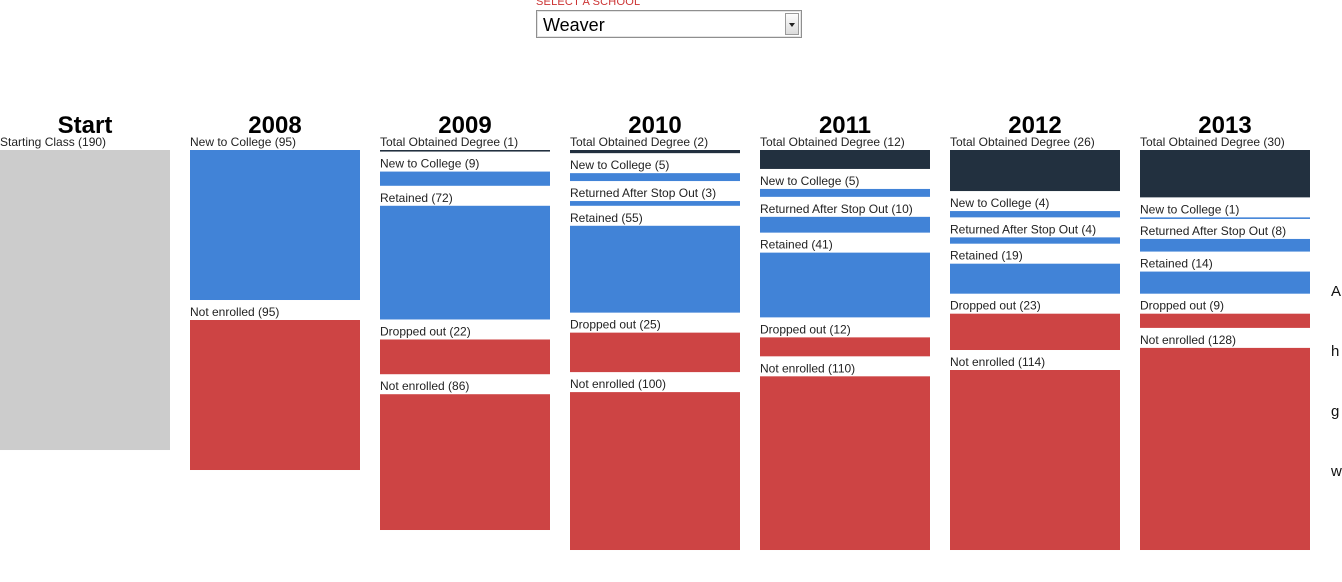 Image resolution: width=1342 pixels, height=582 pixels. I want to click on side-note-line: g, so click(1335, 411).